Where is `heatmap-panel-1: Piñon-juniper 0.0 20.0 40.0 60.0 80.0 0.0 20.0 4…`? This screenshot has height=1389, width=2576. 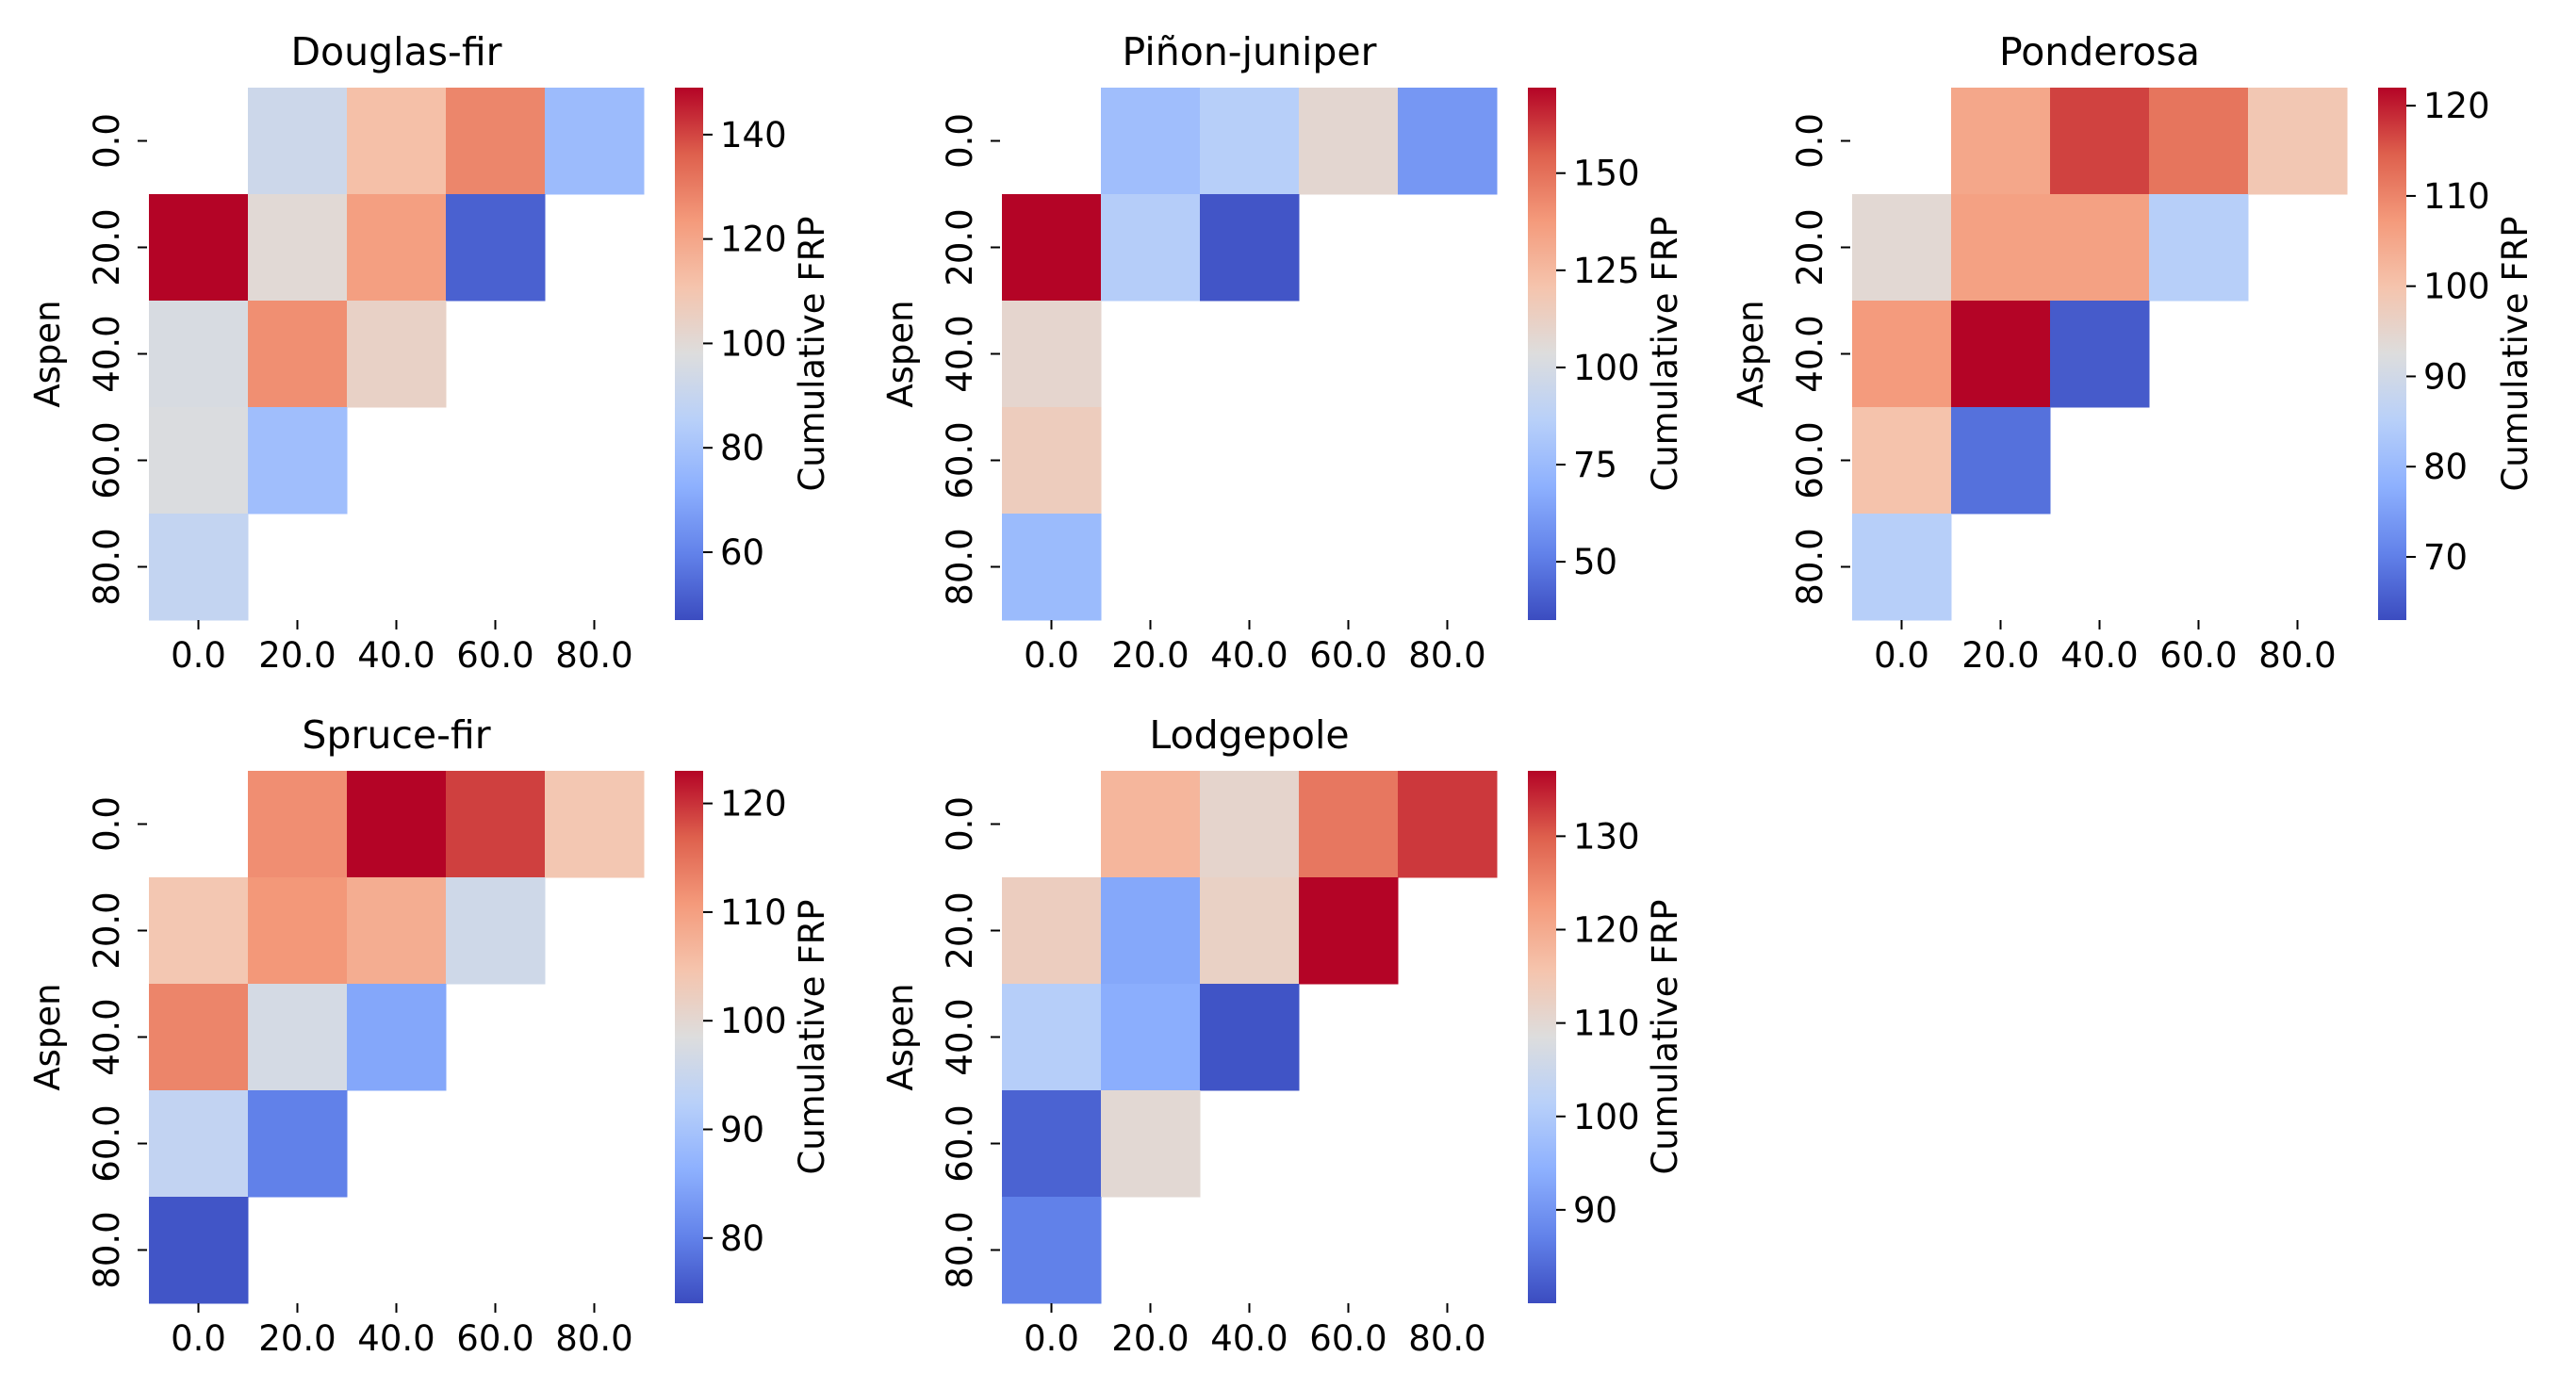
heatmap-panel-1: Piñon-juniper 0.0 20.0 40.0 60.0 80.0 0.0 20.0 4… is located at coordinates (1282, 353).